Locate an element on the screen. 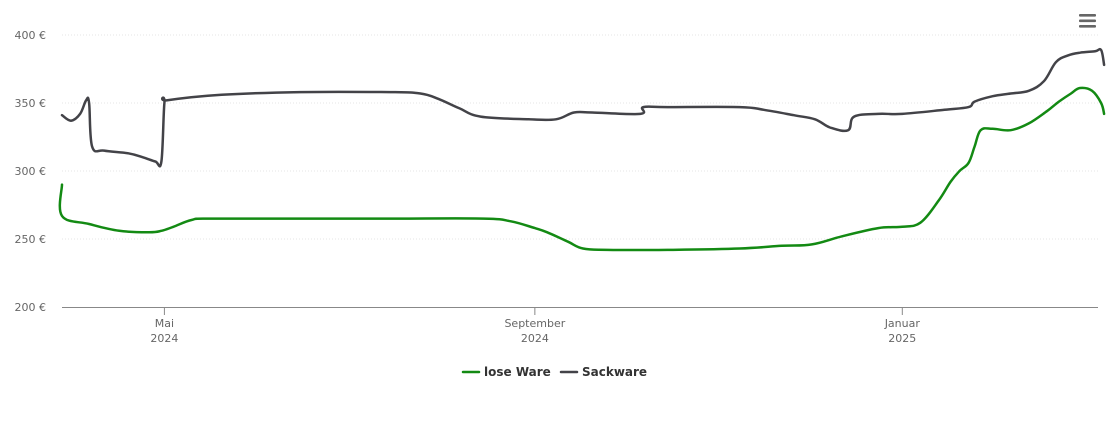 The width and height of the screenshot is (1110, 422). hamburger-menu-icon is located at coordinates (1087, 21).